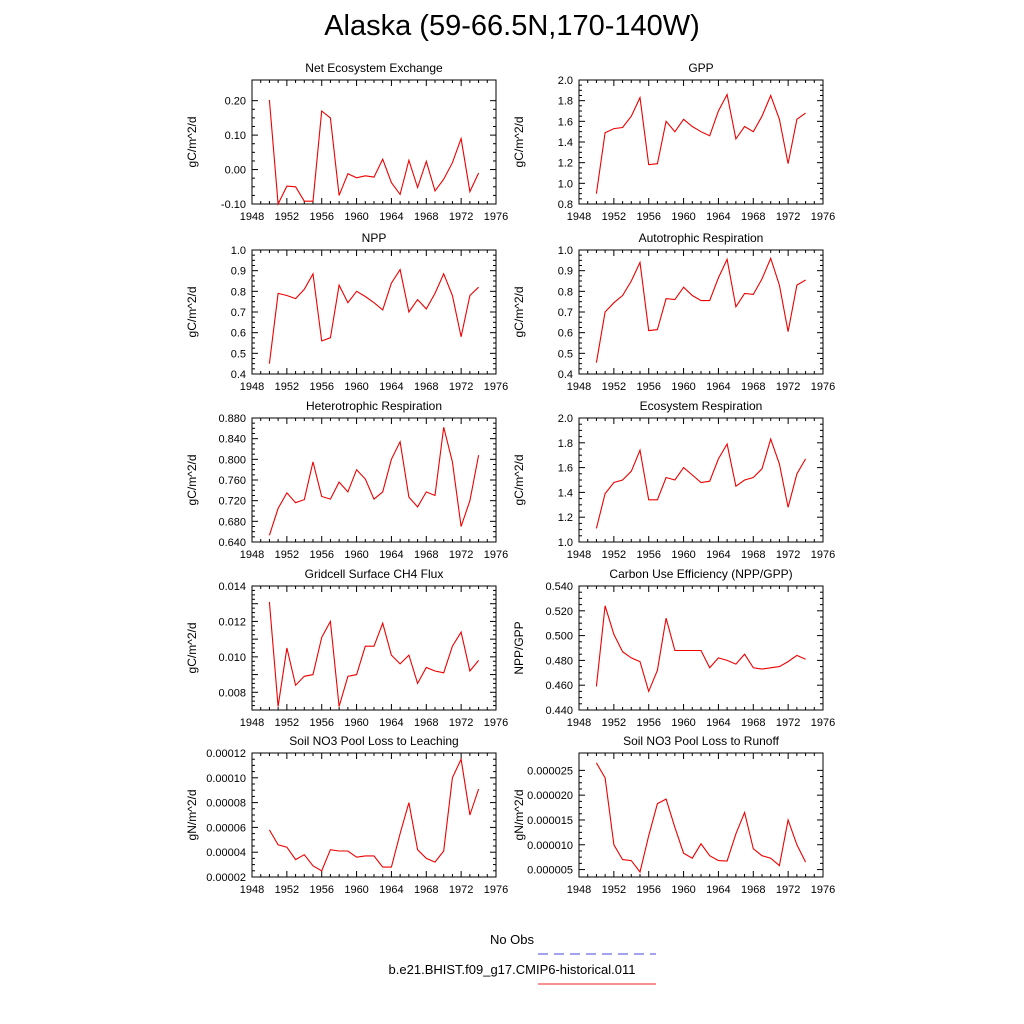 This screenshot has height=1024, width=1024. What do you see at coordinates (519, 647) in the screenshot?
I see `y-axis-label: NPP/GPP` at bounding box center [519, 647].